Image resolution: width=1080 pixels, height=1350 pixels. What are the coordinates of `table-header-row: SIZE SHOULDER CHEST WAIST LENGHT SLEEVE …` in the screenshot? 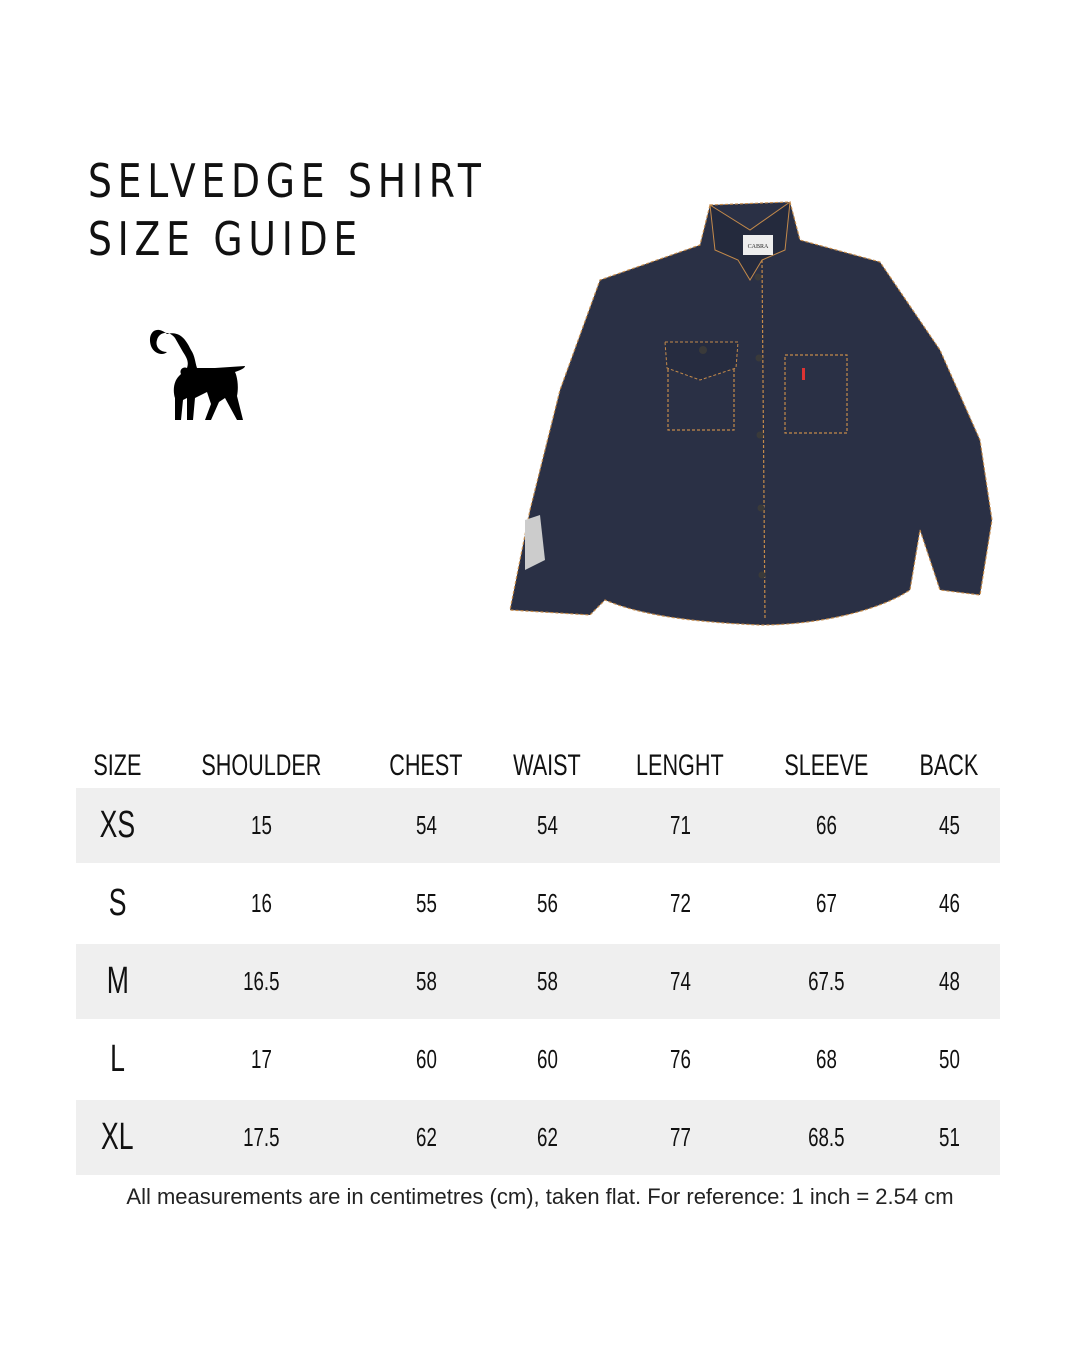 It's located at (538, 761).